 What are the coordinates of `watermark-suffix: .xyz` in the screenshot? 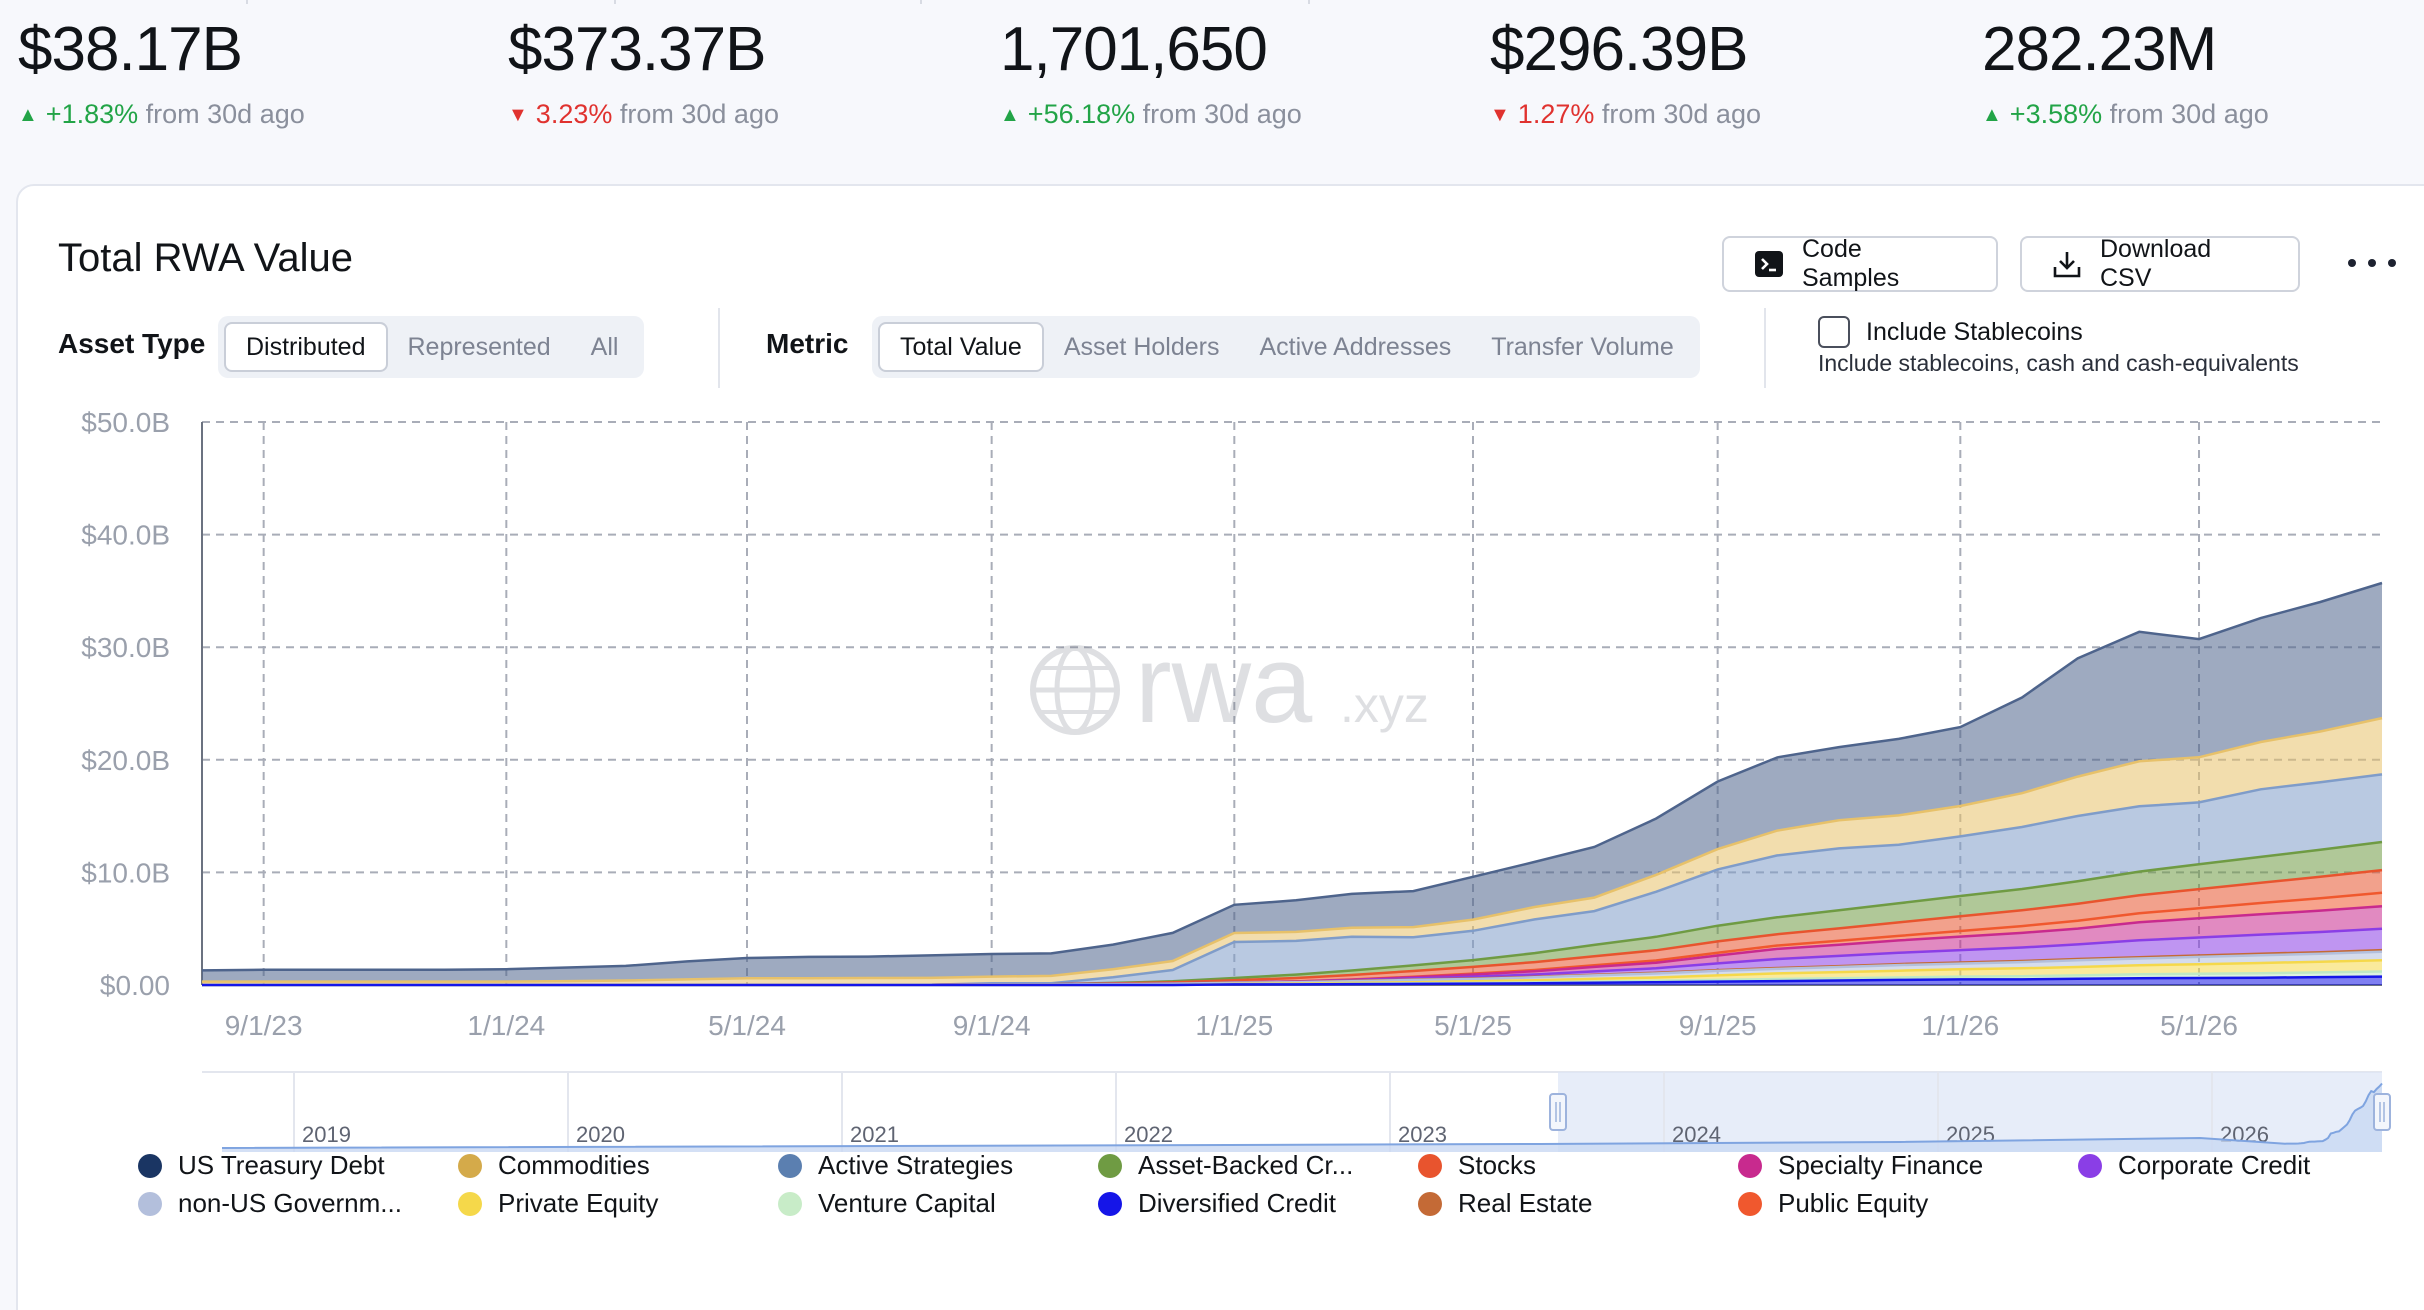 It's located at (1384, 705).